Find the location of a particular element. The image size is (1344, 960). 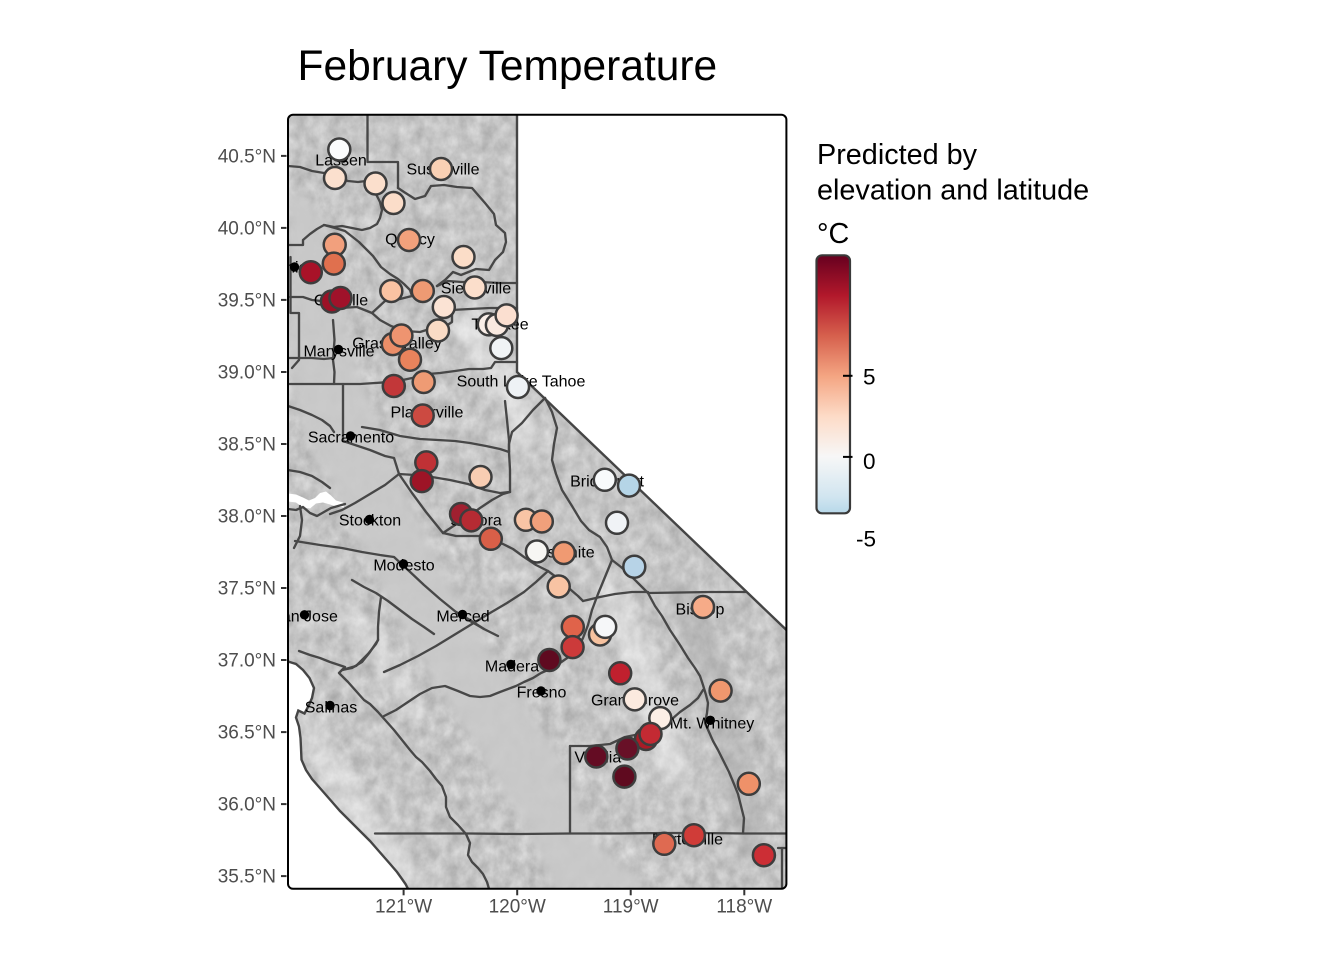

svg-text: 5 is located at coordinates (869, 376).